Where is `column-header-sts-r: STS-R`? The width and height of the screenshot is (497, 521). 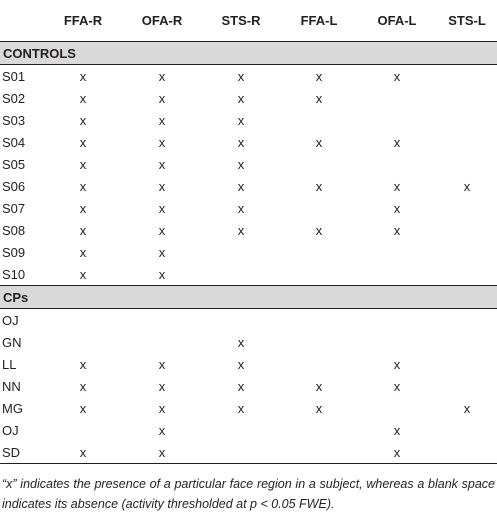
column-header-sts-r: STS-R is located at coordinates (241, 21).